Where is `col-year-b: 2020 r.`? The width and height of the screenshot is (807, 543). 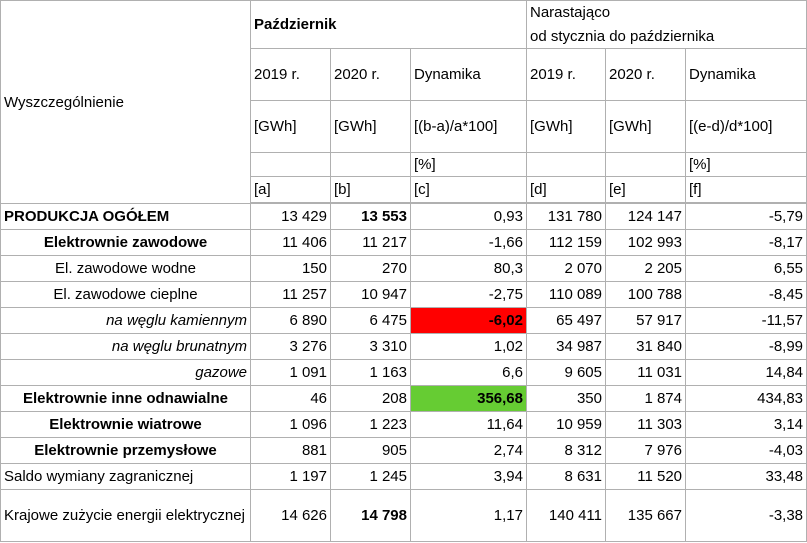 col-year-b: 2020 r. is located at coordinates (370, 74).